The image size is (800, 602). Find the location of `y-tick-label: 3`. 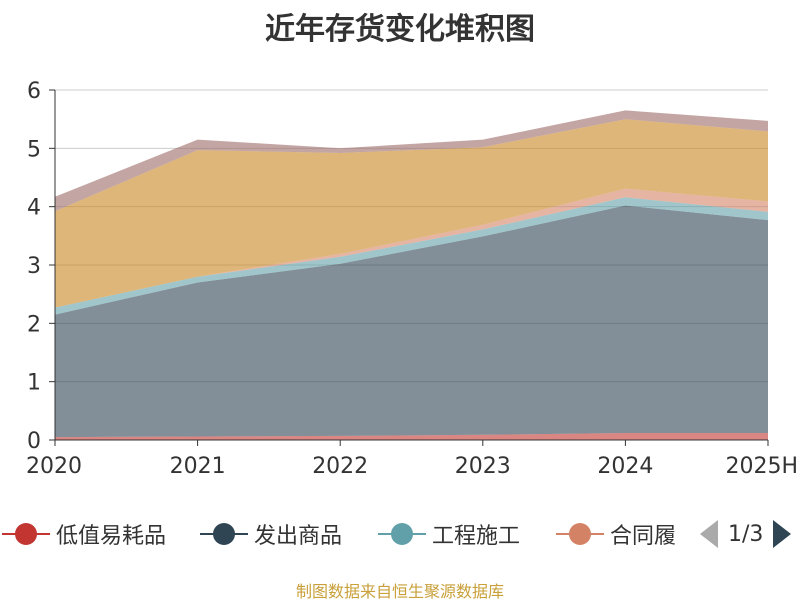

y-tick-label: 3 is located at coordinates (34, 266).